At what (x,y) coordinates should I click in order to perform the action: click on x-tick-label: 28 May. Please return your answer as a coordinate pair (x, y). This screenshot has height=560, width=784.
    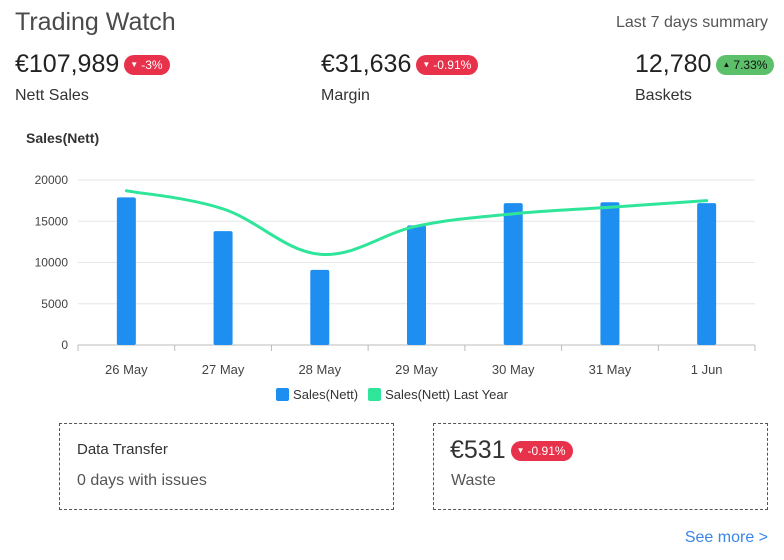
    Looking at the image, I should click on (319, 369).